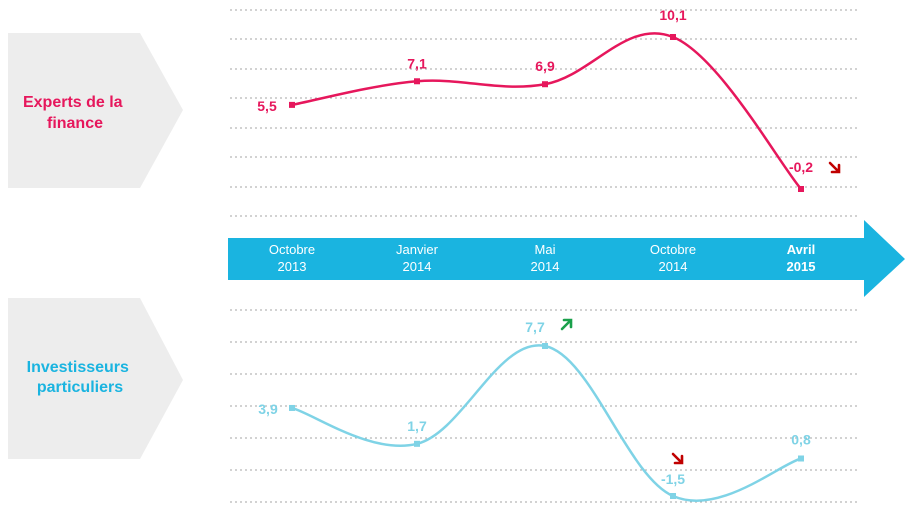  I want to click on experts-panel, so click(95, 110).